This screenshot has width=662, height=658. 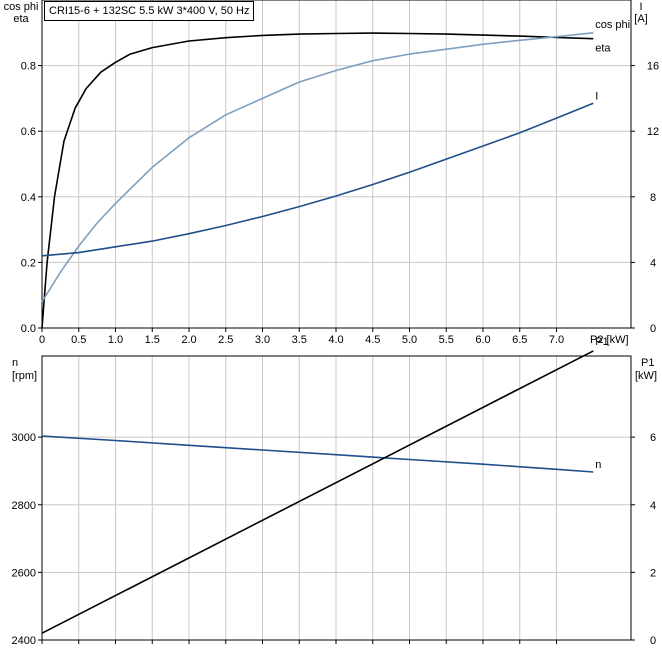 I want to click on y-tick-label-left: 0.4, so click(x=28, y=198).